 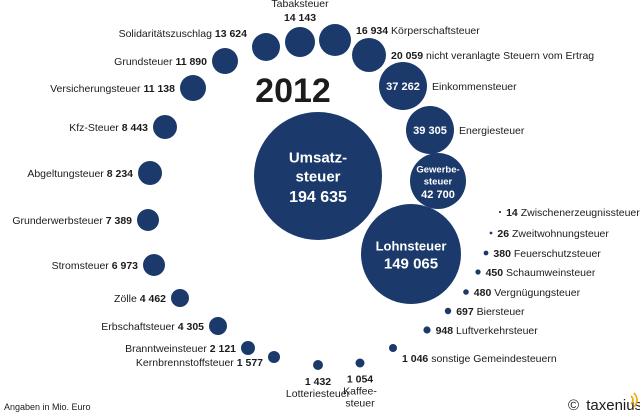 What do you see at coordinates (300, 5) in the screenshot?
I see `bubble-label-tabaksteuer: Tabaksteuer` at bounding box center [300, 5].